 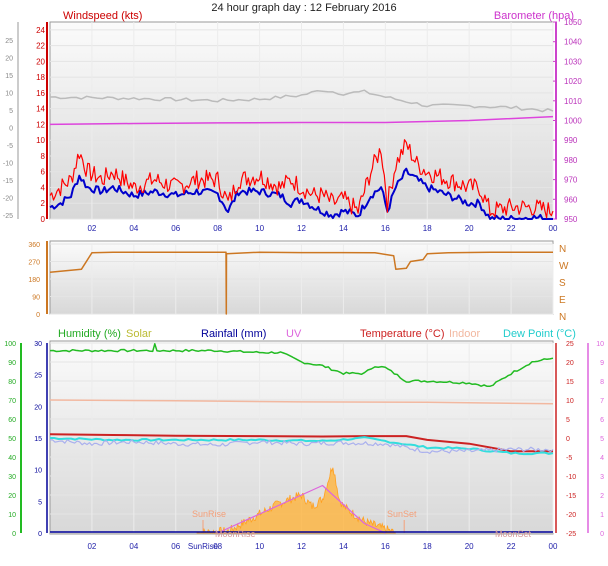 What do you see at coordinates (600, 344) in the screenshot?
I see `uv-tick-label: 10` at bounding box center [600, 344].